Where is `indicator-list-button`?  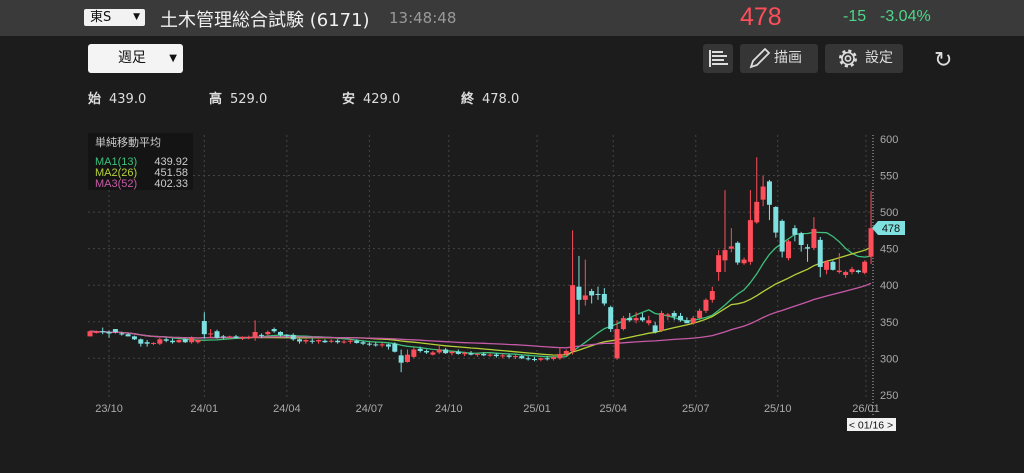
indicator-list-button is located at coordinates (718, 58).